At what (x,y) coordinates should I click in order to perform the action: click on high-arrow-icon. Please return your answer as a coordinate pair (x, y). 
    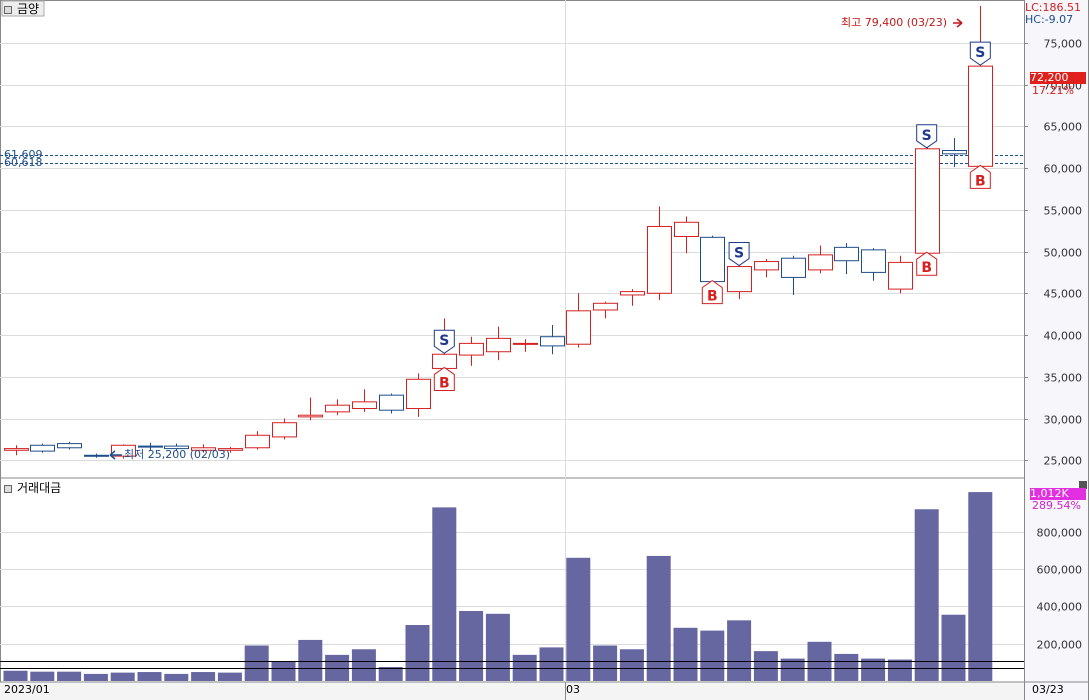
    Looking at the image, I should click on (958, 23).